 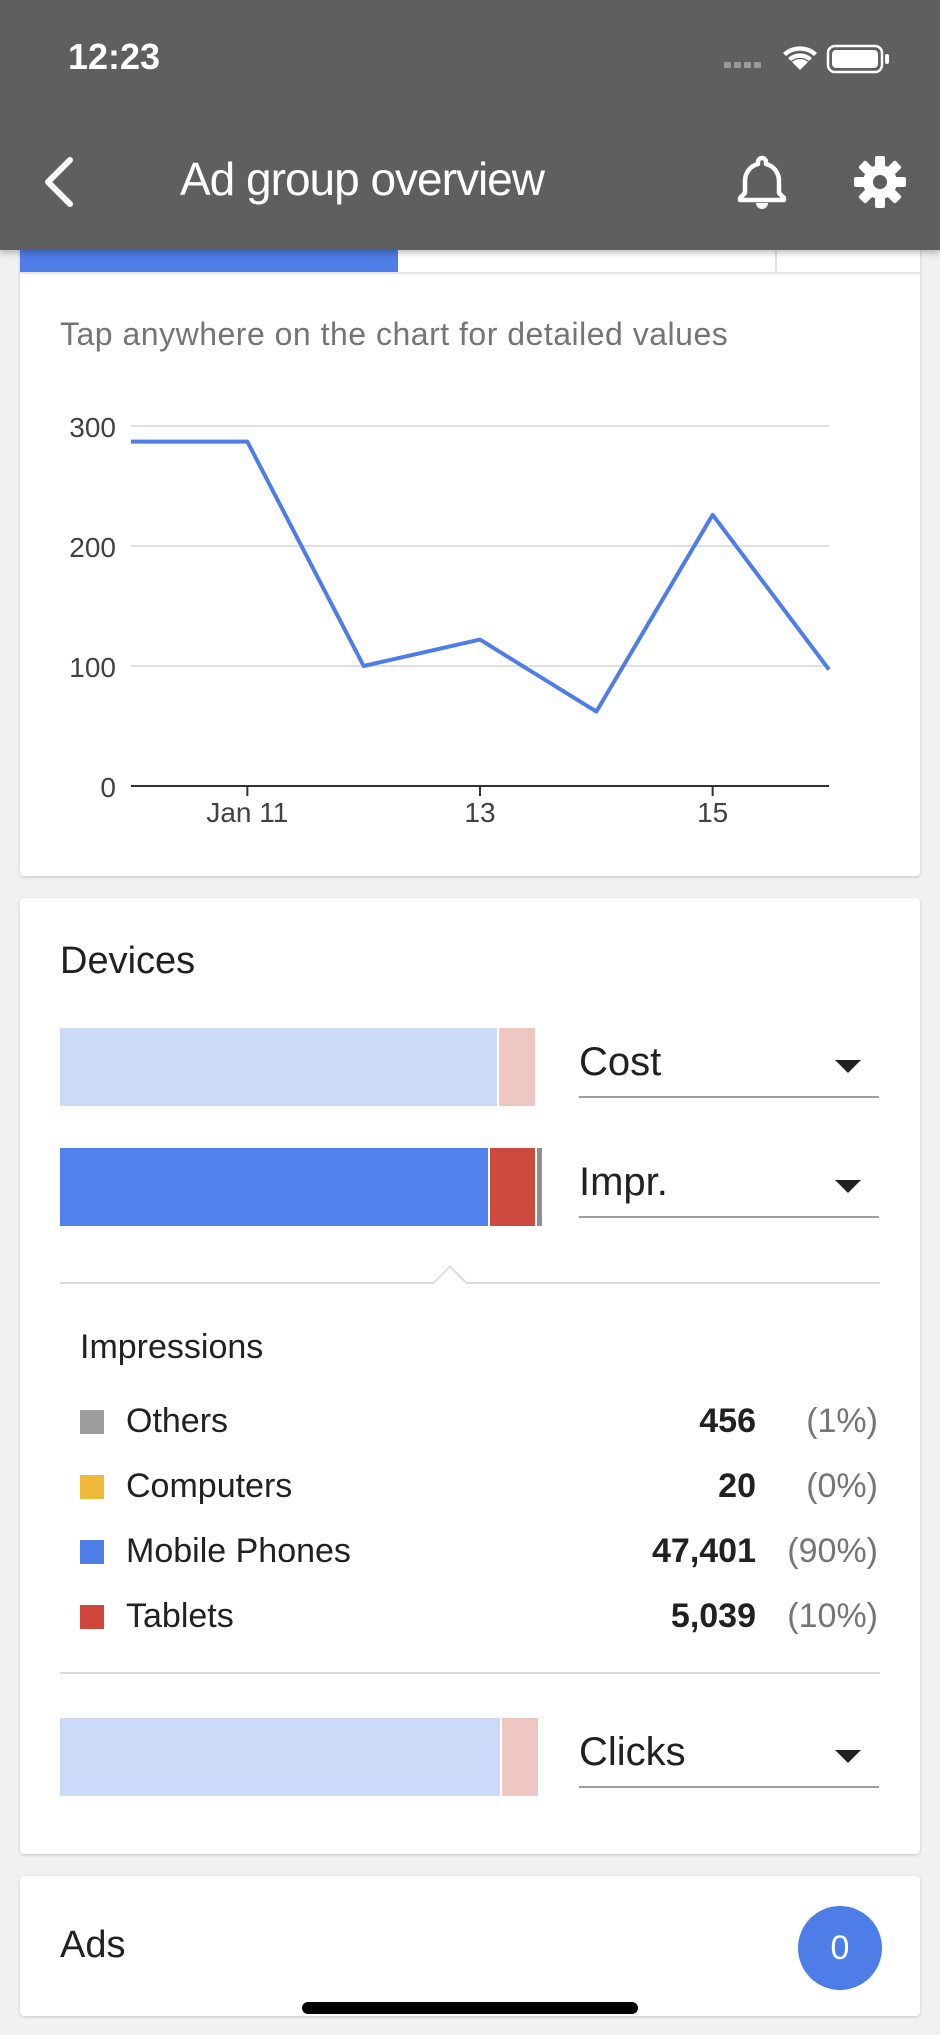 What do you see at coordinates (490, 1553) in the screenshot?
I see `legend-item-mobile-phones: Mobile Phones 47,401 (90%)` at bounding box center [490, 1553].